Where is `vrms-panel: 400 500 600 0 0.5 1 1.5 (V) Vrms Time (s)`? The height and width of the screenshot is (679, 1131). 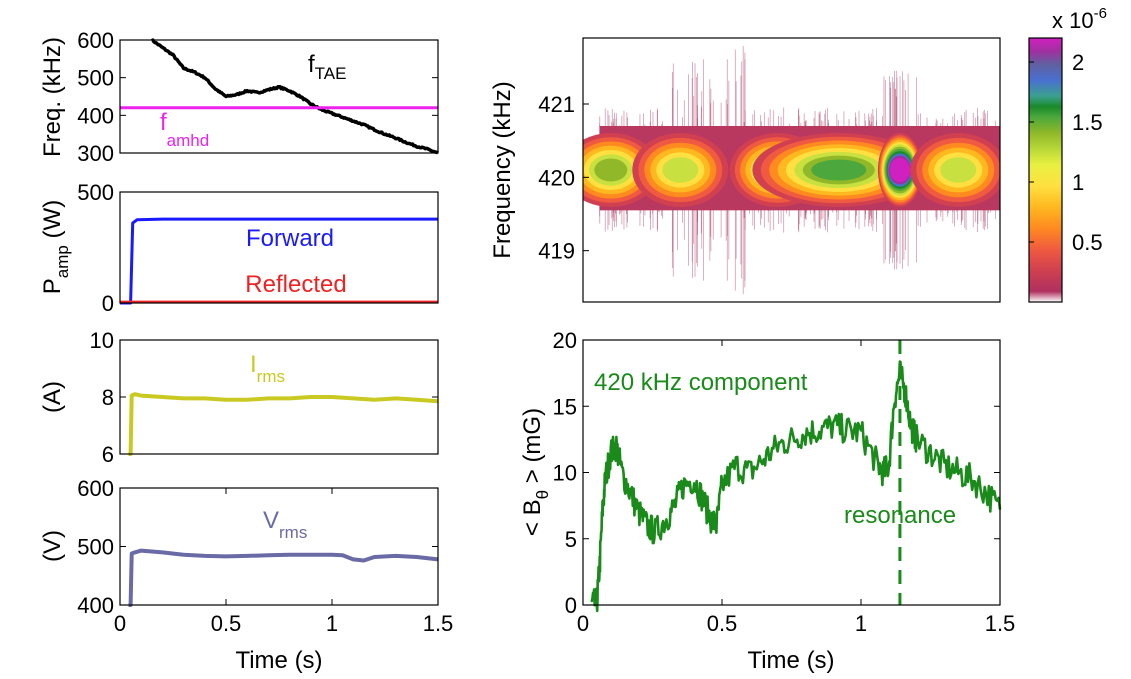 vrms-panel: 400 500 600 0 0.5 1 1.5 (V) Vrms Time (s) is located at coordinates (246, 575).